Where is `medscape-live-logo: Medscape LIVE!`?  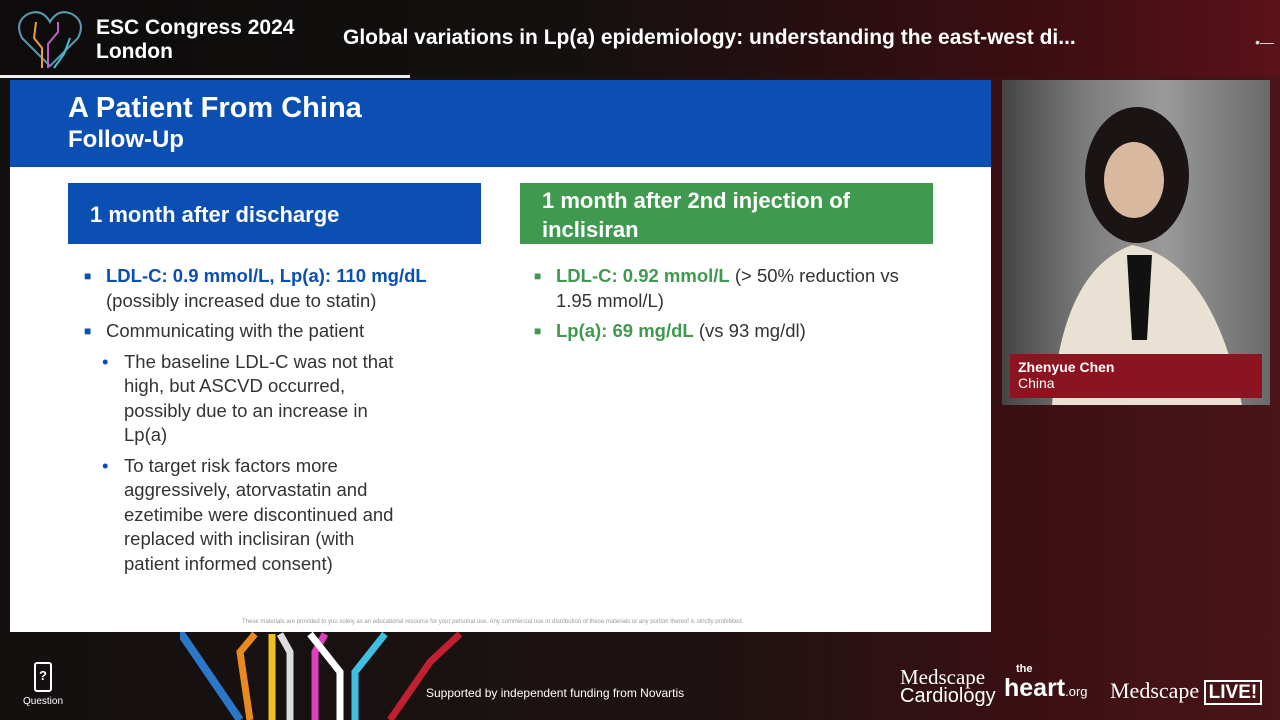
medscape-live-logo: Medscape LIVE! is located at coordinates (1186, 691).